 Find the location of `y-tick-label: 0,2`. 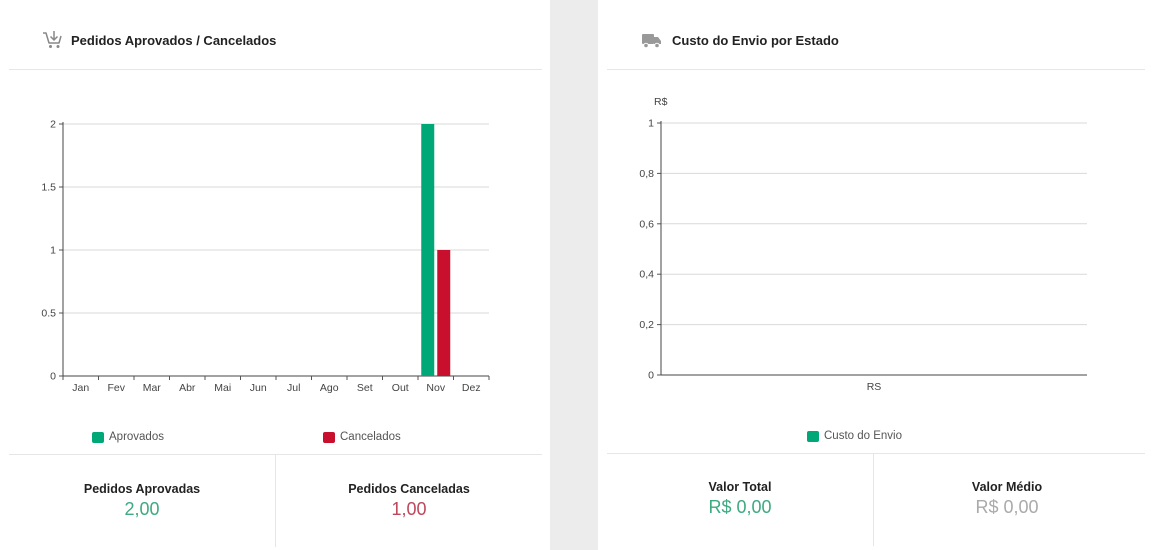

y-tick-label: 0,2 is located at coordinates (646, 325).